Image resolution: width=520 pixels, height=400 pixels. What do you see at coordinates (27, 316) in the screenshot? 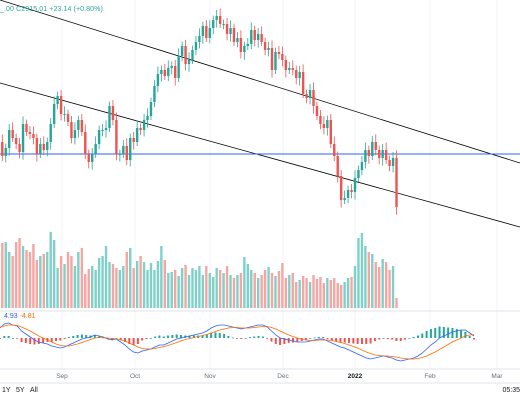
I see `signal-value: -4.81` at bounding box center [27, 316].